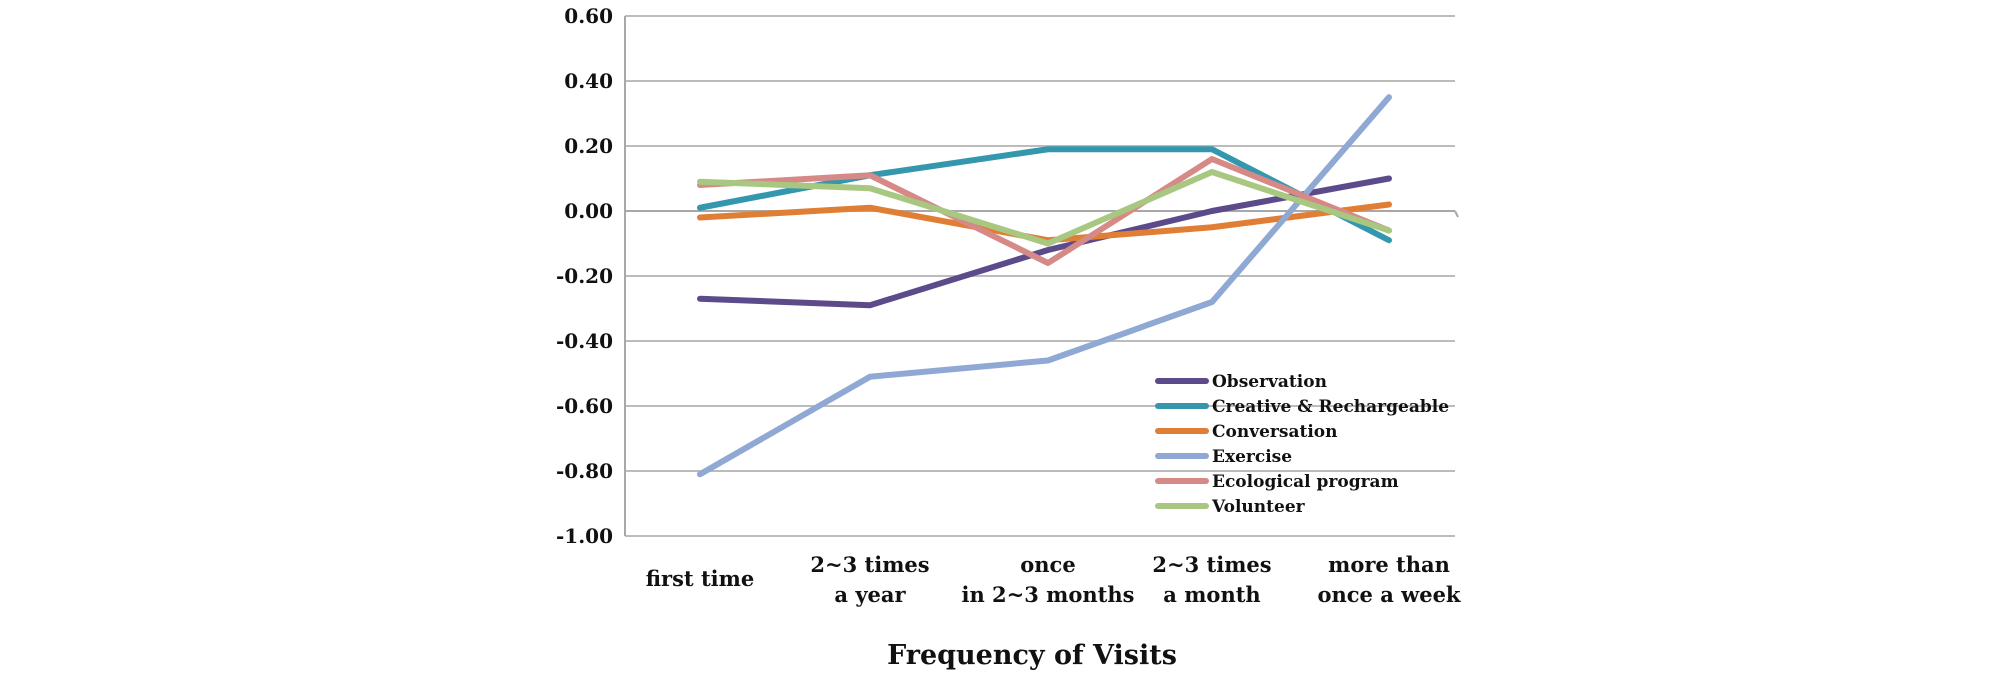  Describe the element at coordinates (1048, 594) in the screenshot. I see `x-tick-label: in 2~3 months` at that location.